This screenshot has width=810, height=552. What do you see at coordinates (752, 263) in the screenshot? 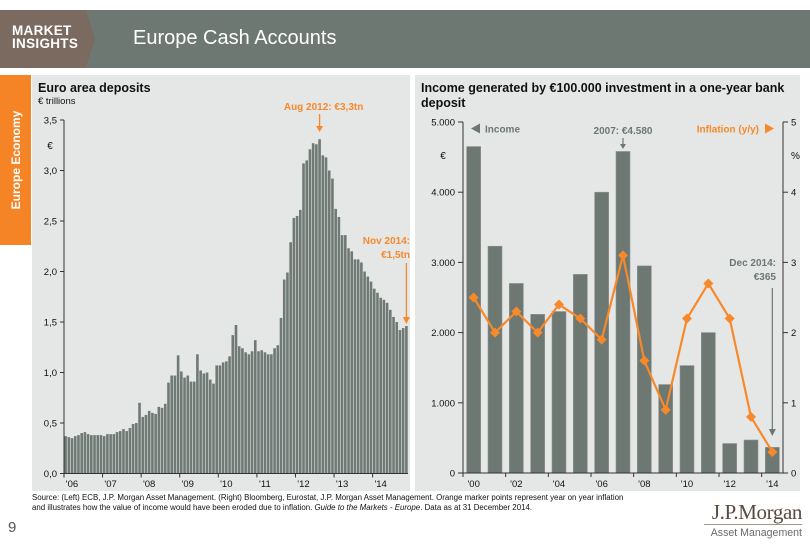
I see `annotation-label: Dec 2014:` at bounding box center [752, 263].